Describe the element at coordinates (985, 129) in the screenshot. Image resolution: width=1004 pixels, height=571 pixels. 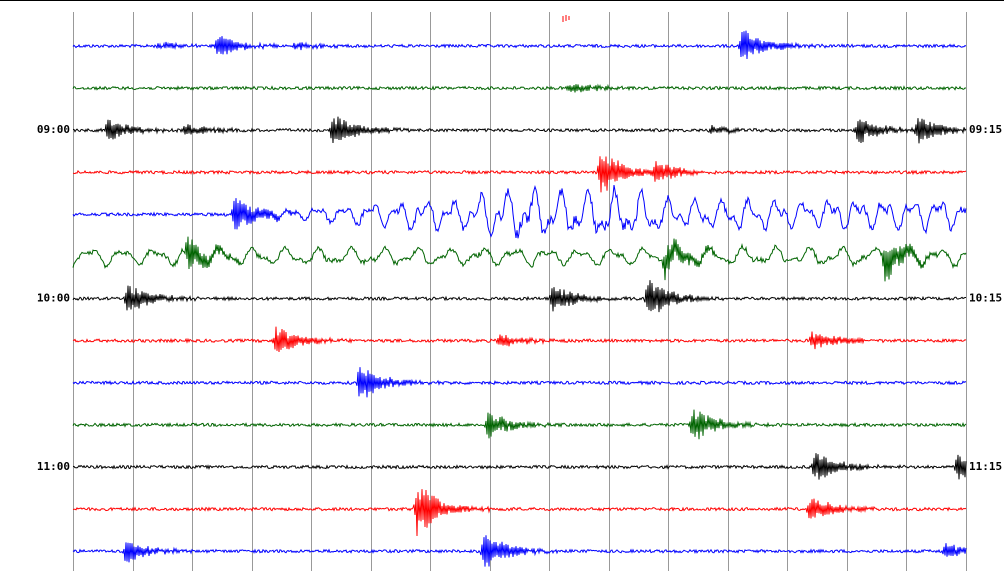
I see `time-label-right: 09:15` at that location.